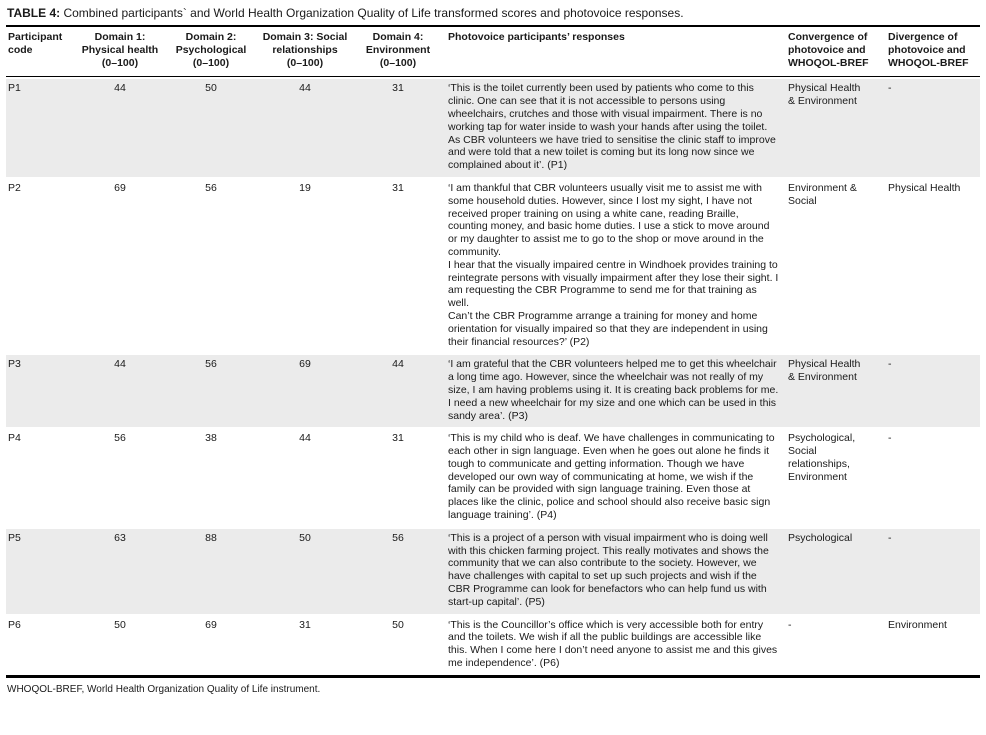 The image size is (986, 735). Describe the element at coordinates (612, 52) in the screenshot. I see `column-header-photovoice-responses: Photovoice participants’ responses` at that location.